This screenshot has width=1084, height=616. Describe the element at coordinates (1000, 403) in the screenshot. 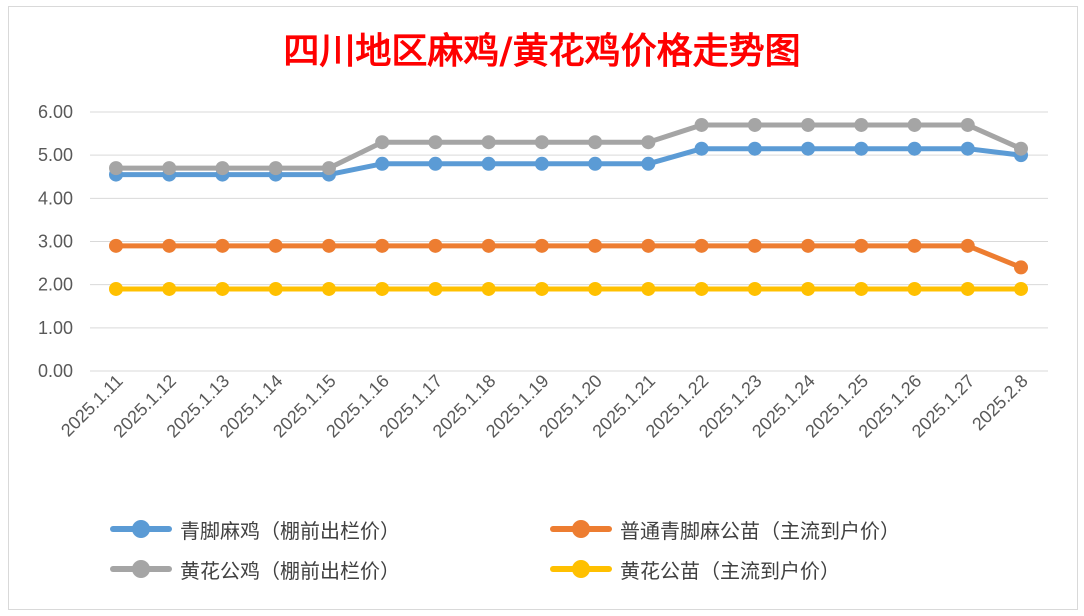

I see `x-tick-label-17: 2025.2.8` at that location.